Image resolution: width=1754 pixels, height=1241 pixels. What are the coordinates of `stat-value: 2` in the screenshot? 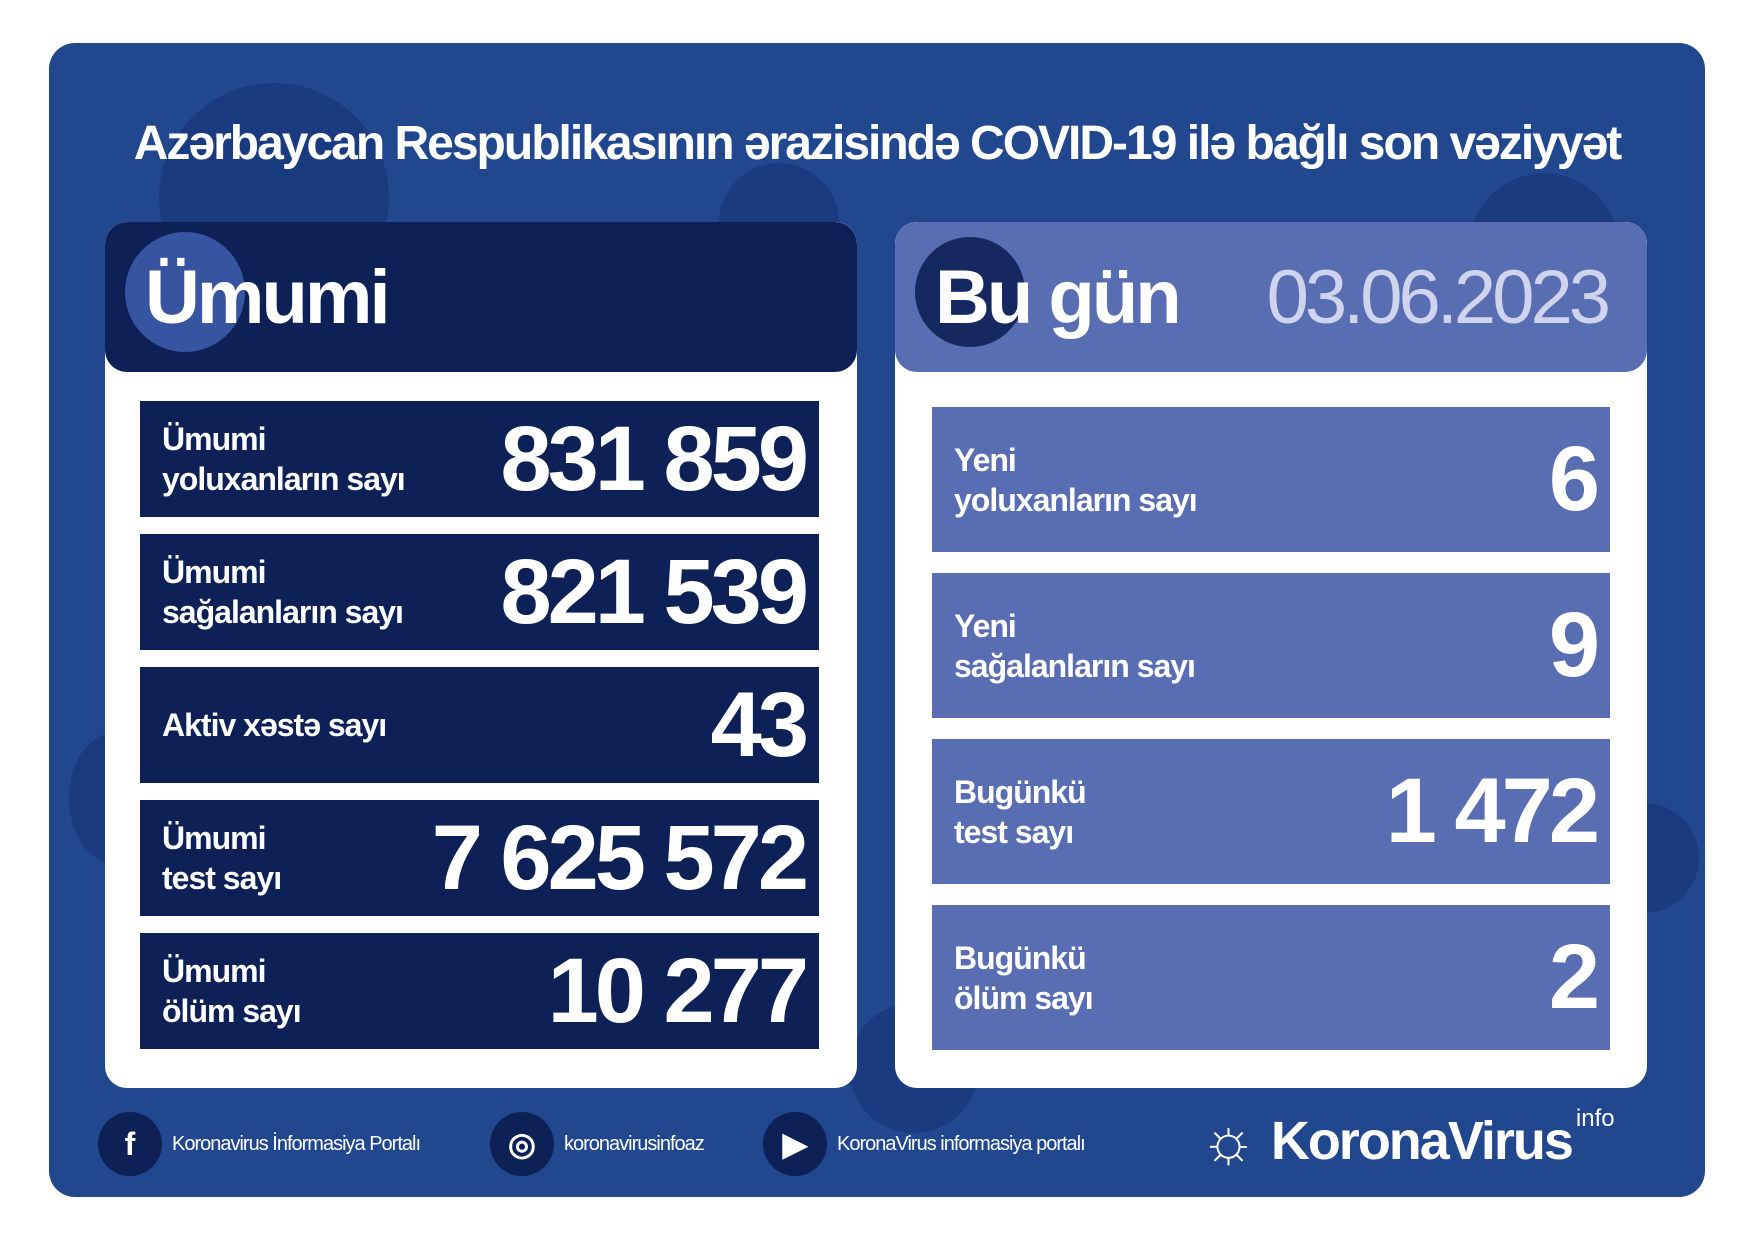 It's located at (1574, 977).